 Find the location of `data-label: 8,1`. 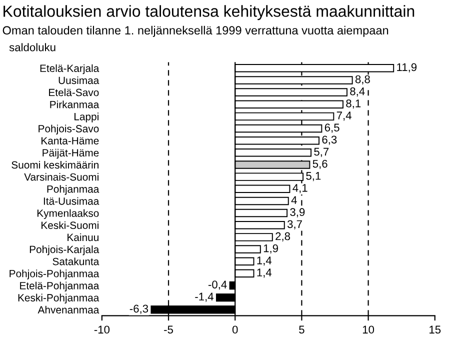

data-label: 8,1 is located at coordinates (353, 104).